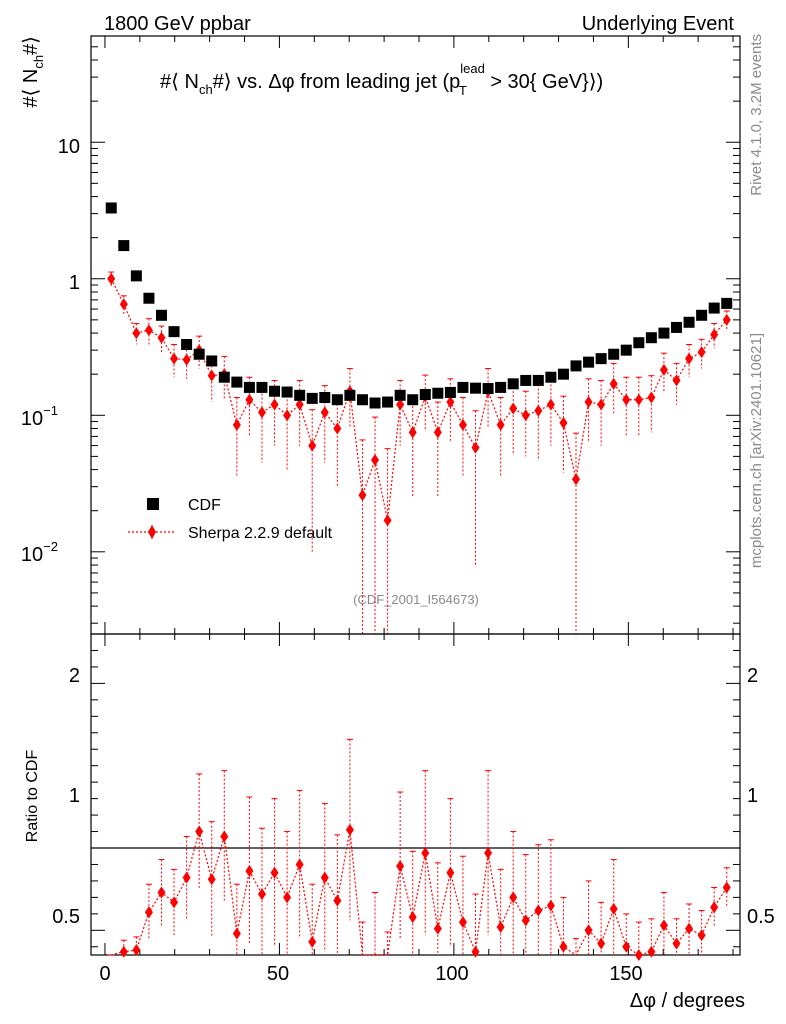 Image resolution: width=786 pixels, height=1024 pixels. I want to click on mcplots-label: mcplots.cern.ch [arXiv:2401.10621], so click(756, 450).